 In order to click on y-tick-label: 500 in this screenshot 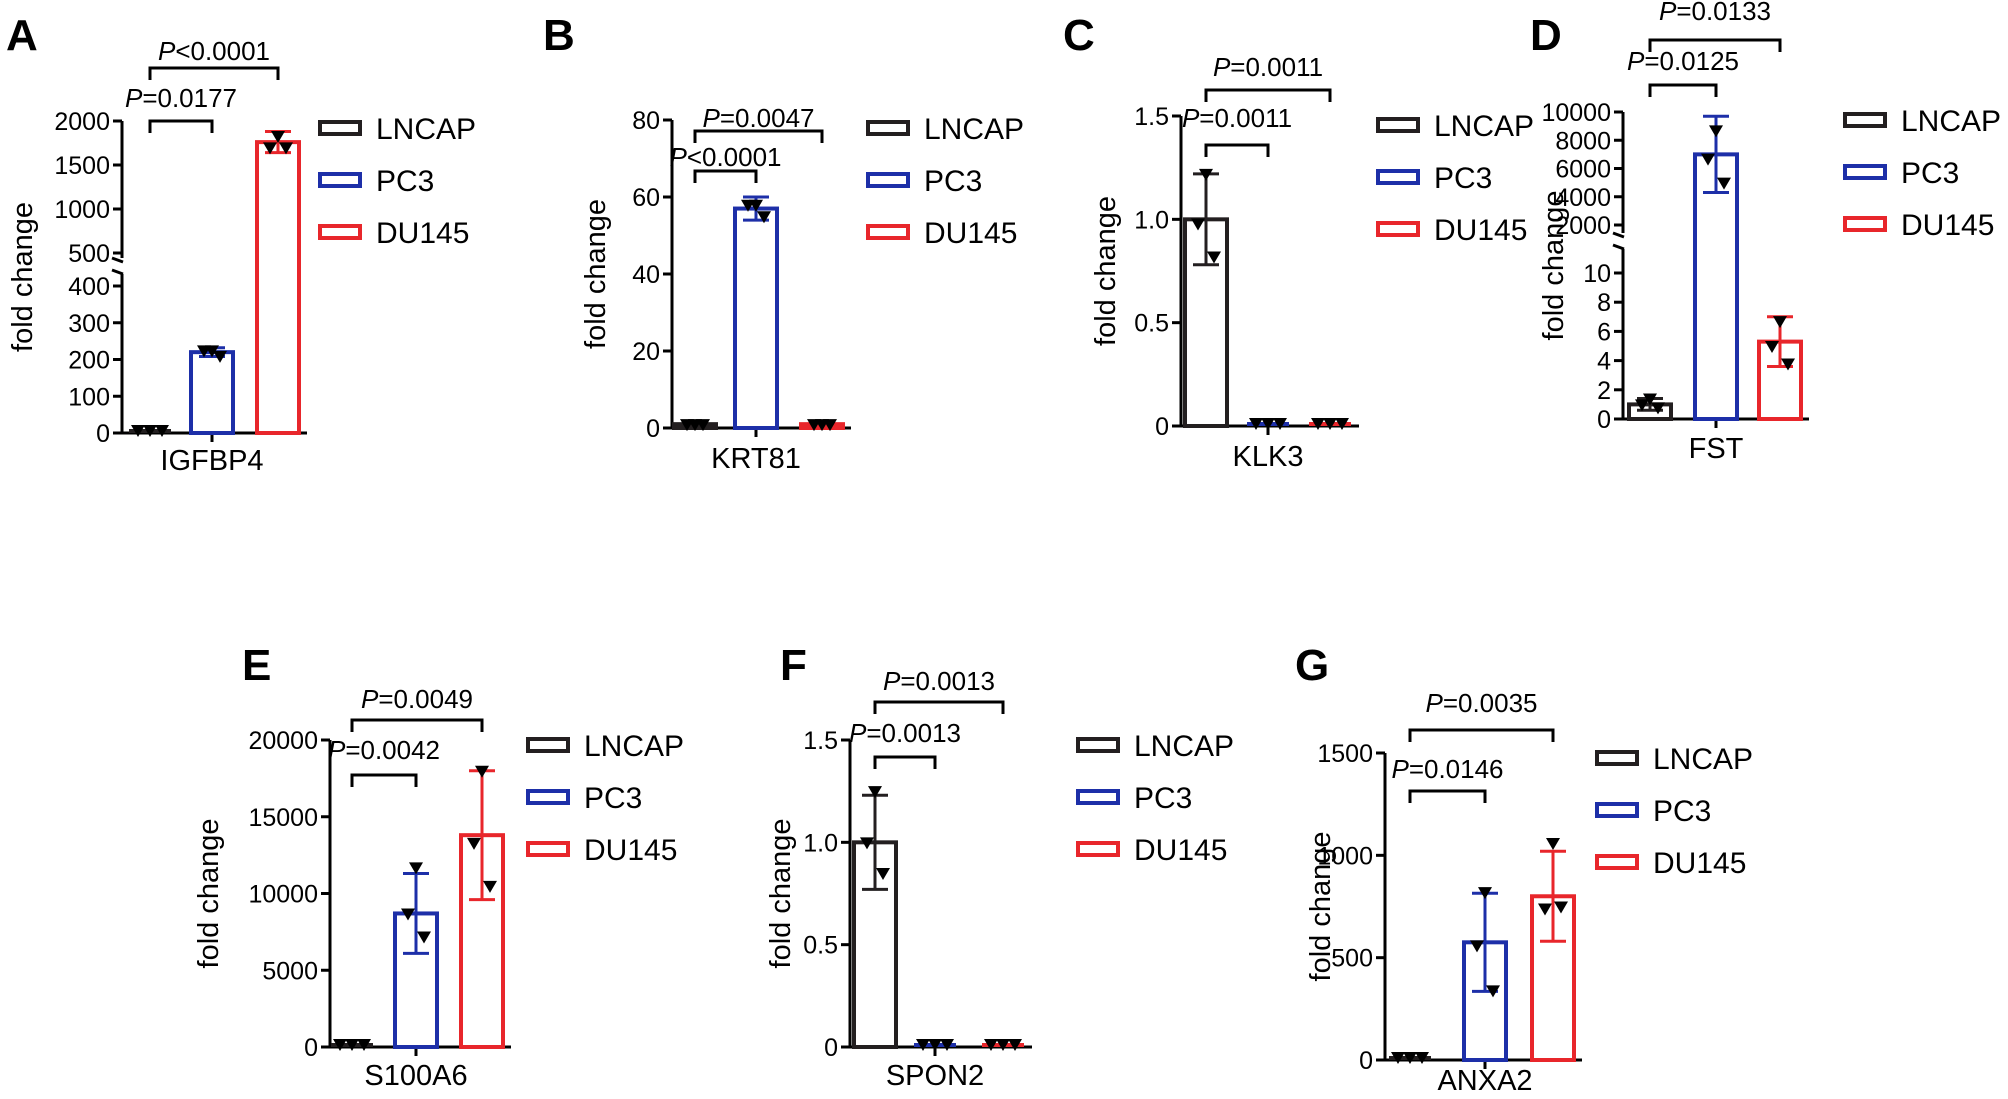, I will do `click(89, 254)`.